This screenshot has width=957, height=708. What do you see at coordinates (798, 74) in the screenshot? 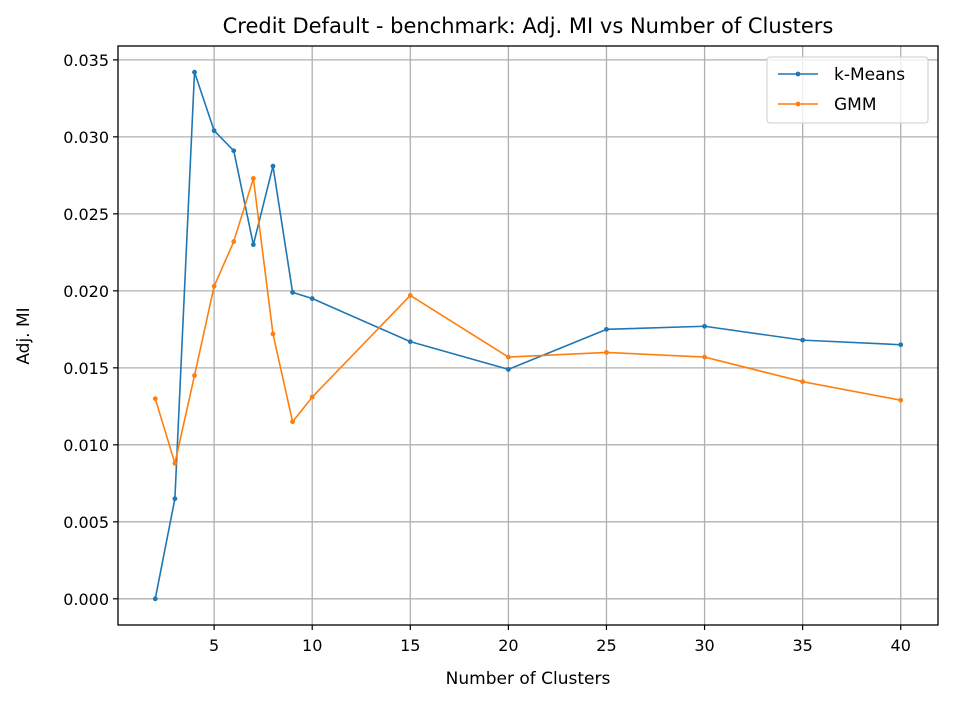
I see `legend-marker-k-means` at bounding box center [798, 74].